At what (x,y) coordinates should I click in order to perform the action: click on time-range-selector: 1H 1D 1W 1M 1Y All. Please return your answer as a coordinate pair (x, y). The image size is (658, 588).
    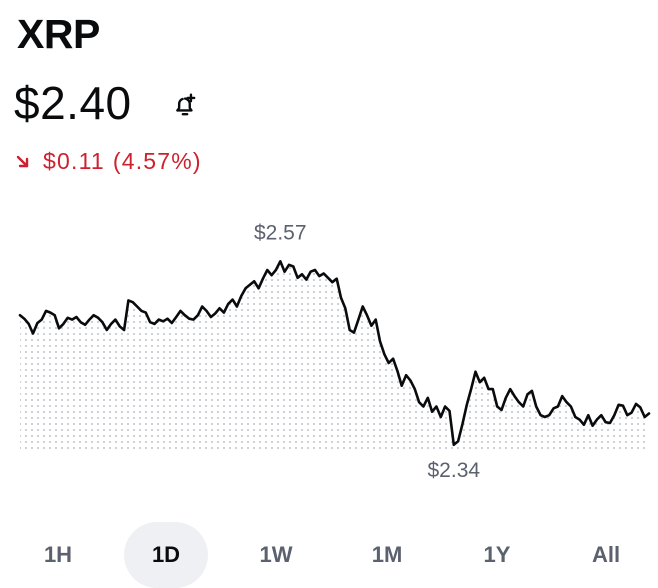
    Looking at the image, I should click on (329, 555).